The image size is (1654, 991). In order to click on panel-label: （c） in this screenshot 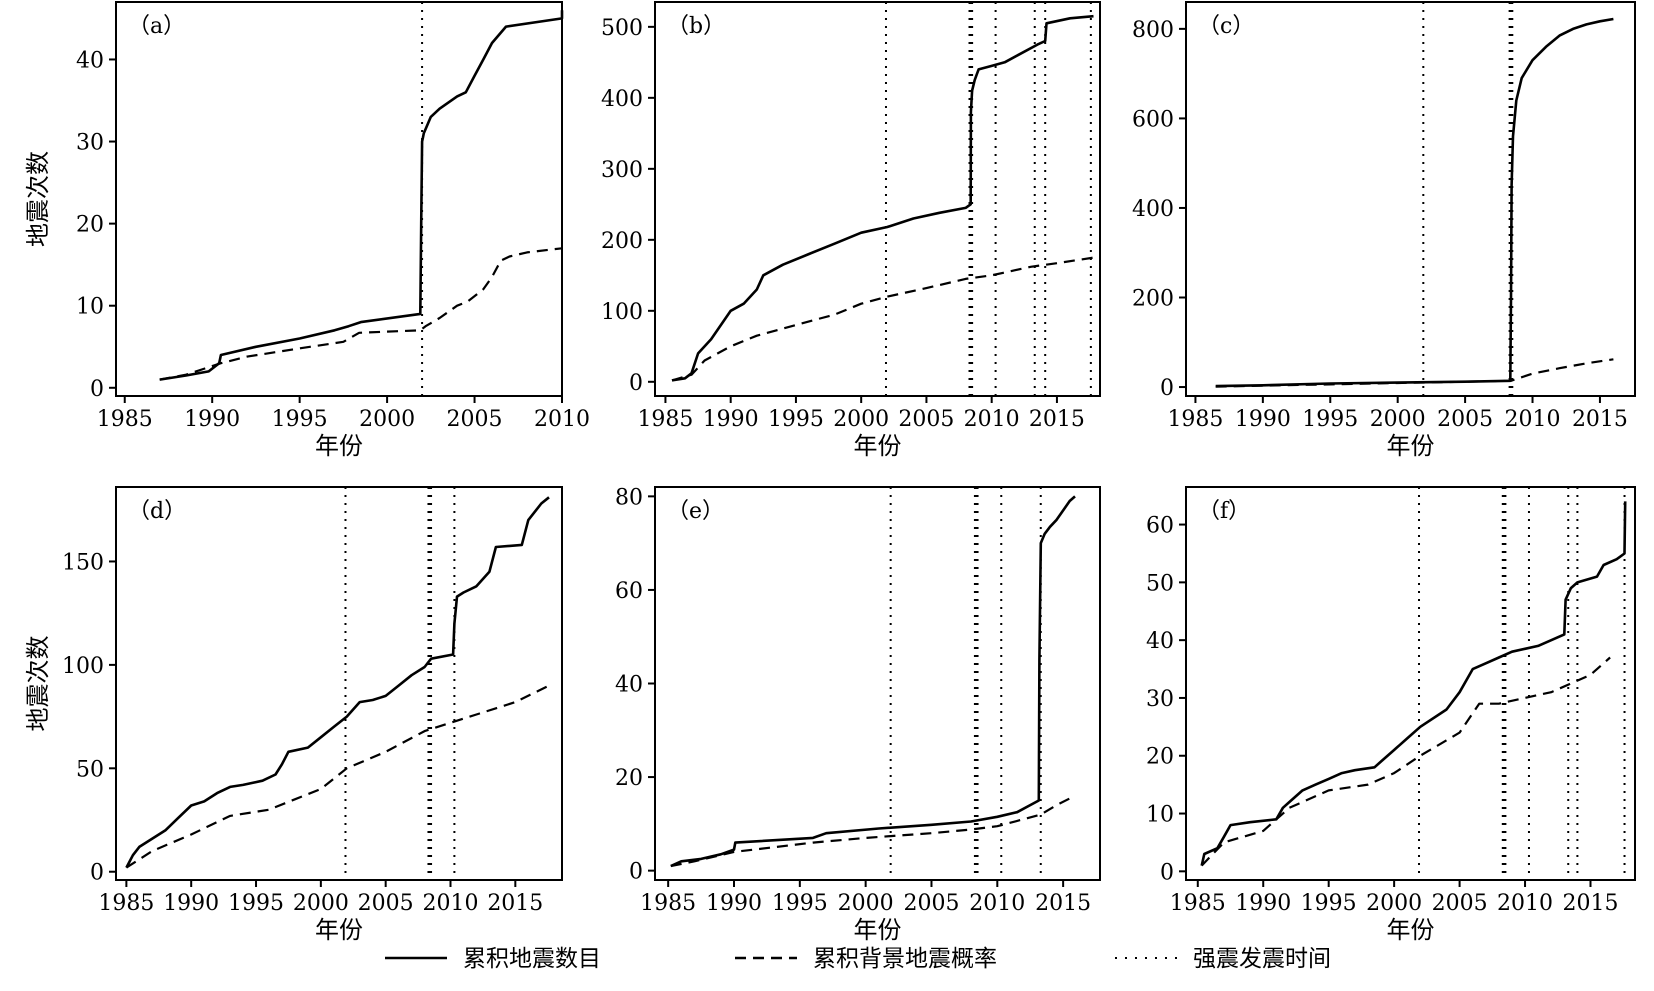, I will do `click(1226, 26)`.